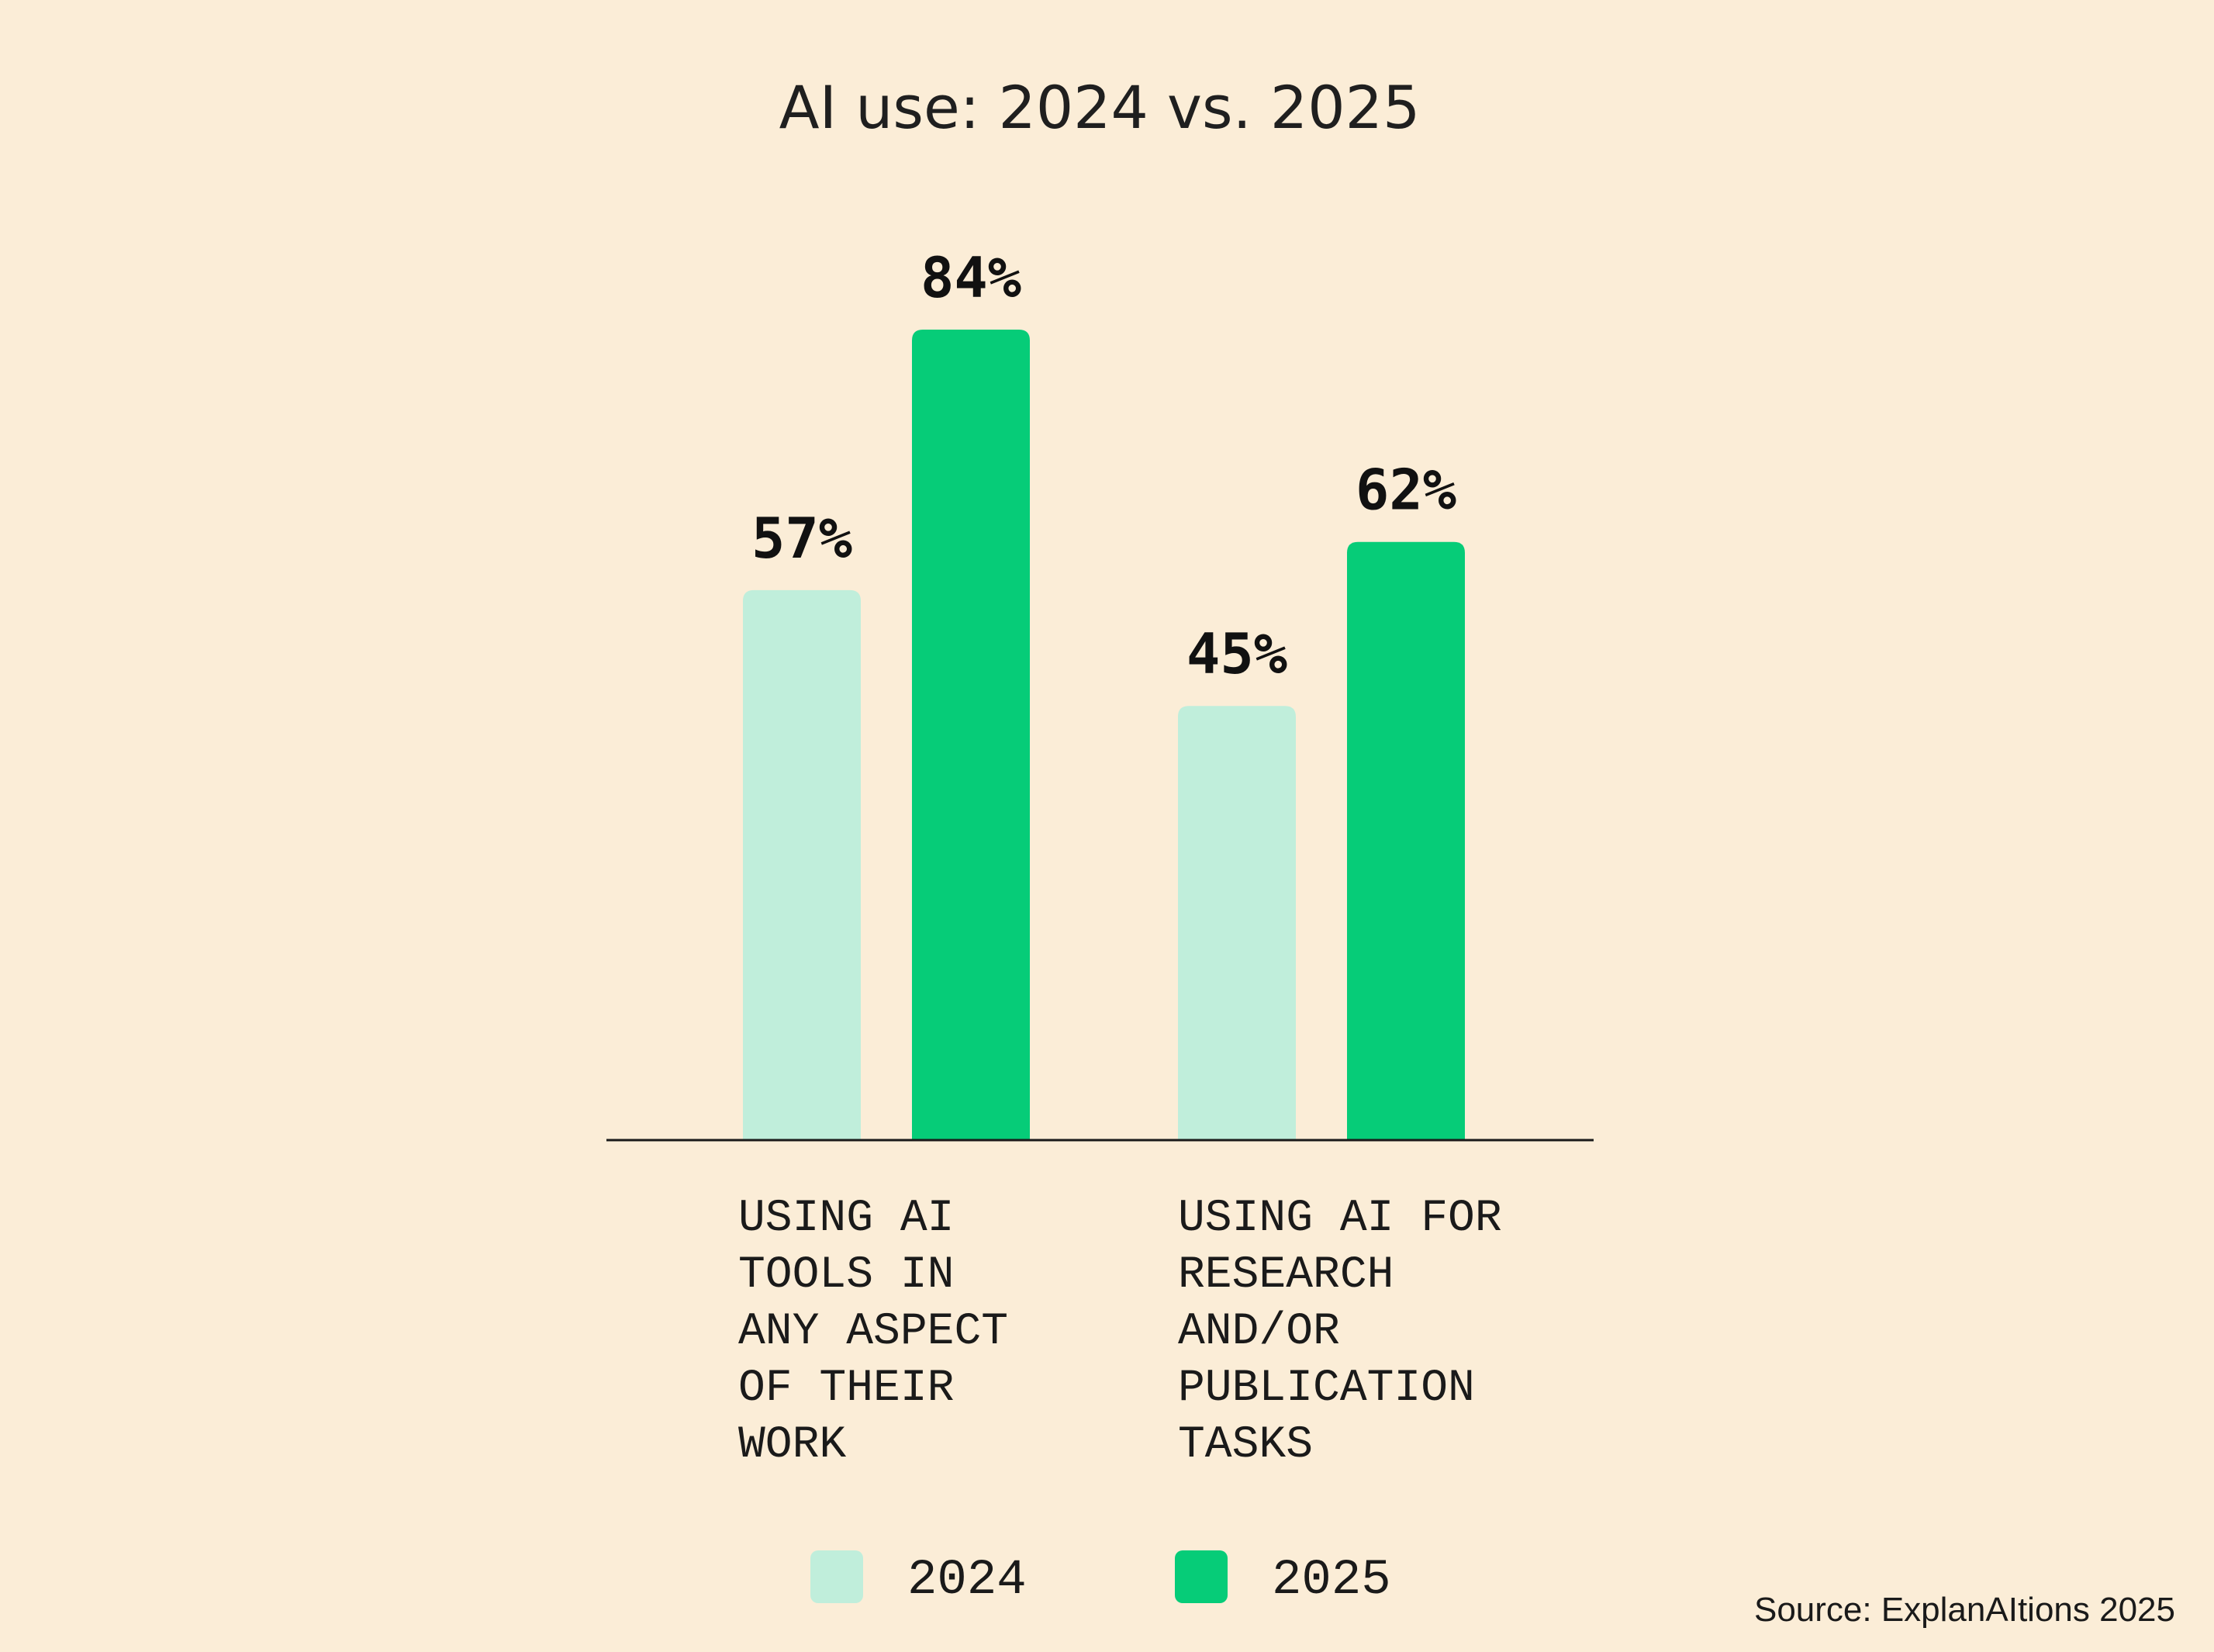  I want to click on chart-title: AI use: 2024 vs. 2025, so click(1100, 107).